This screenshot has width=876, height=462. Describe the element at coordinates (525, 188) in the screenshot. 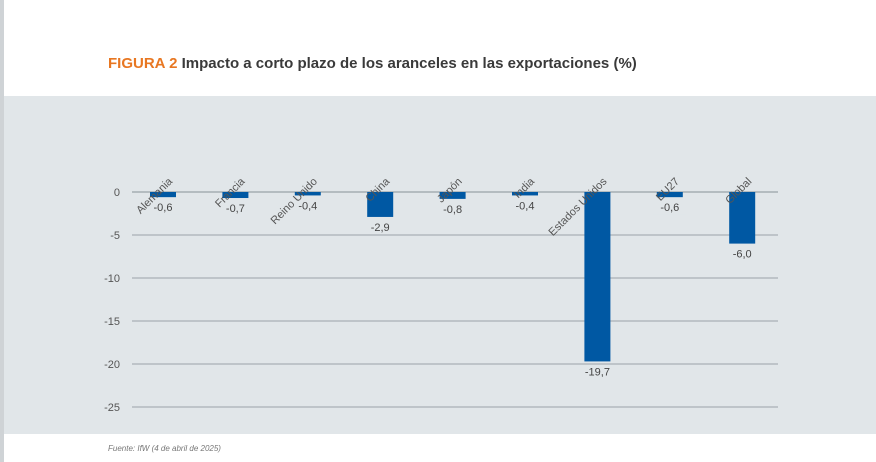

I see `category-label: India` at that location.